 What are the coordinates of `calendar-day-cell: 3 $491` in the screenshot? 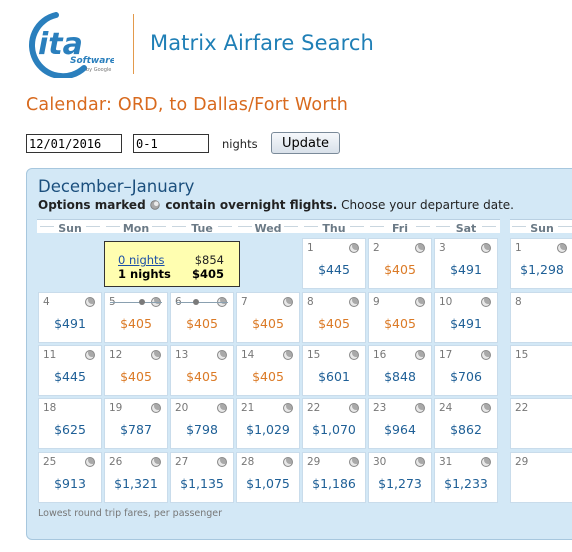 It's located at (466, 263).